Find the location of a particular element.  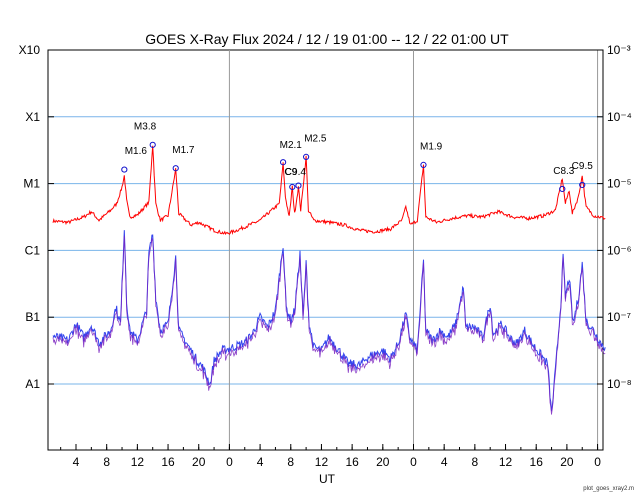

y-right-label: 10⁻³ is located at coordinates (619, 50).